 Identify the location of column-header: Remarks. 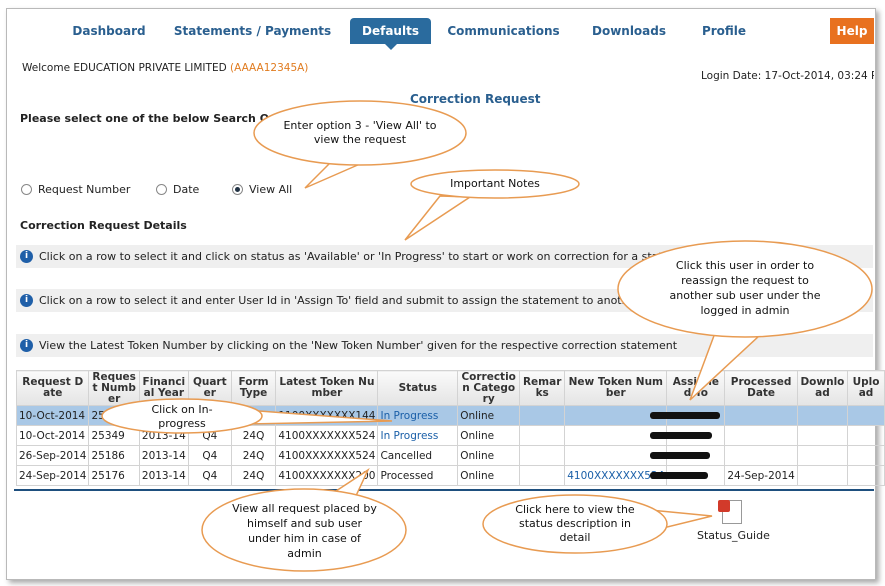
(542, 388).